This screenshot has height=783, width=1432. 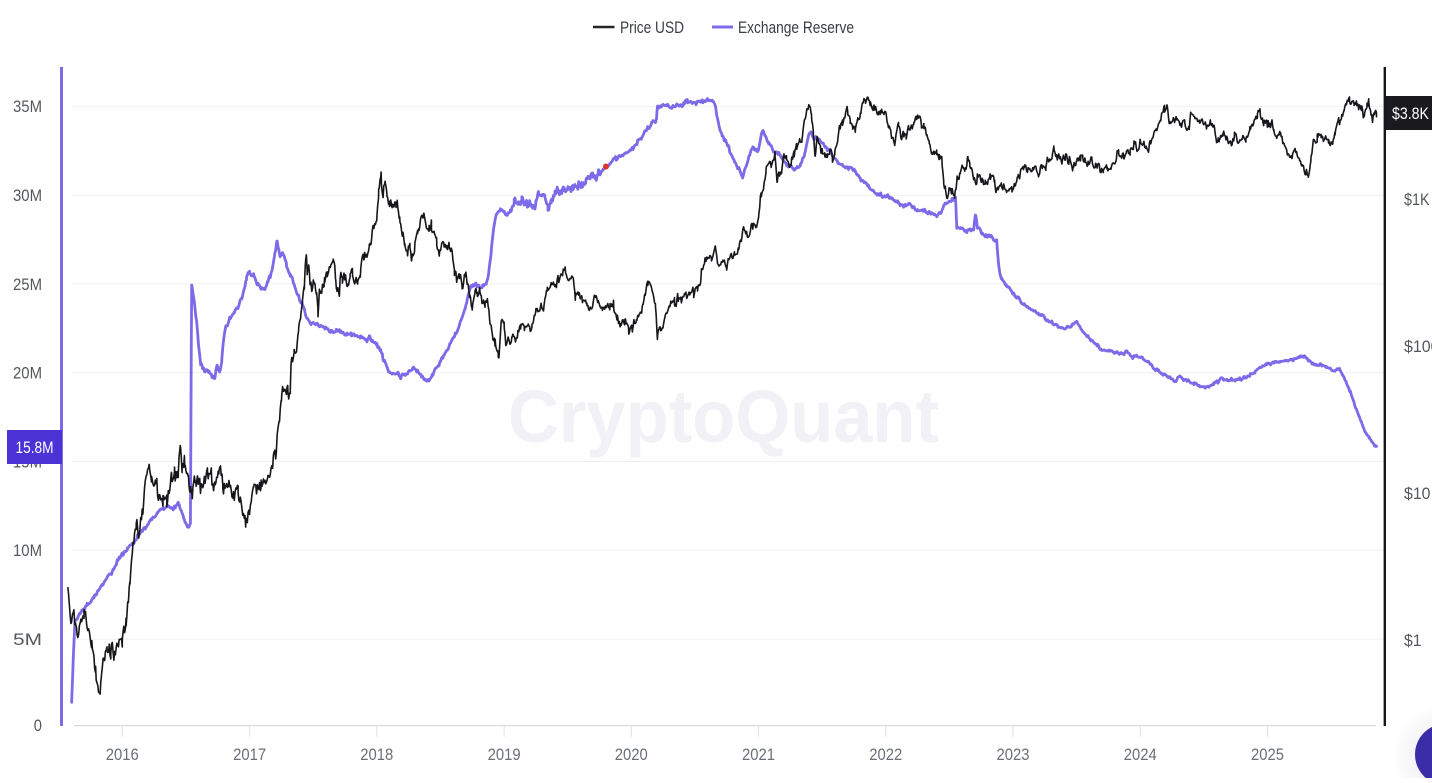 What do you see at coordinates (1417, 200) in the screenshot?
I see `svg-text: $1K` at bounding box center [1417, 200].